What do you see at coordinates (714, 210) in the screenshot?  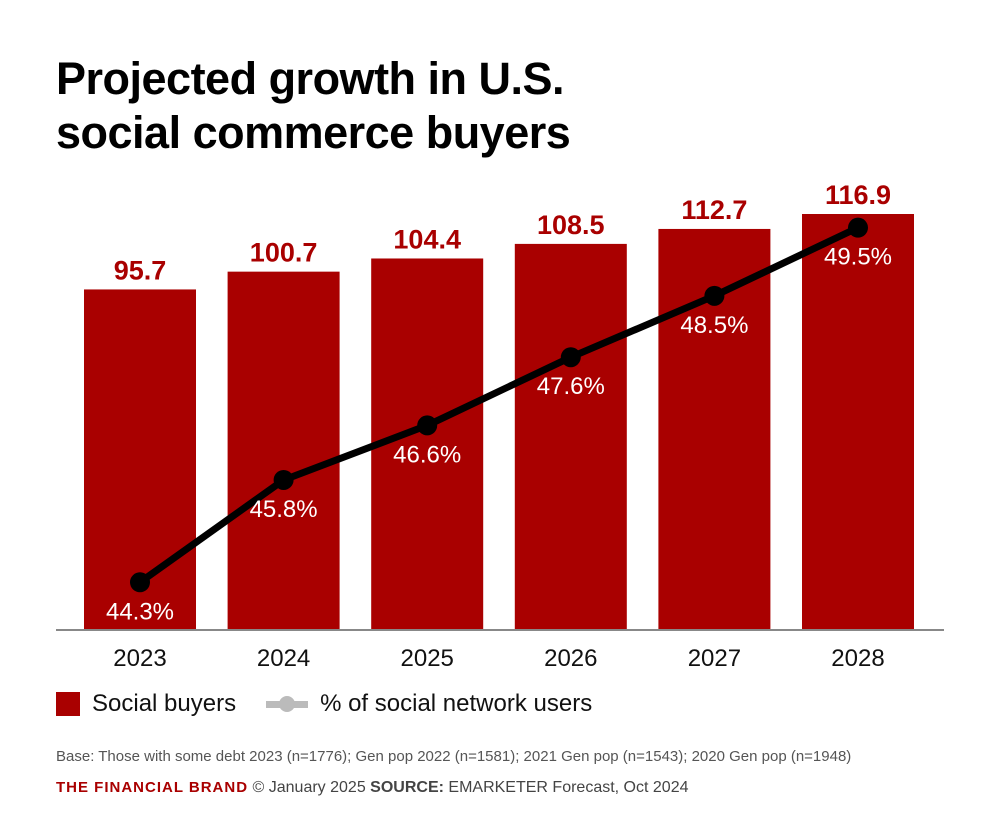 I see `bar-label-2027: 112.7` at bounding box center [714, 210].